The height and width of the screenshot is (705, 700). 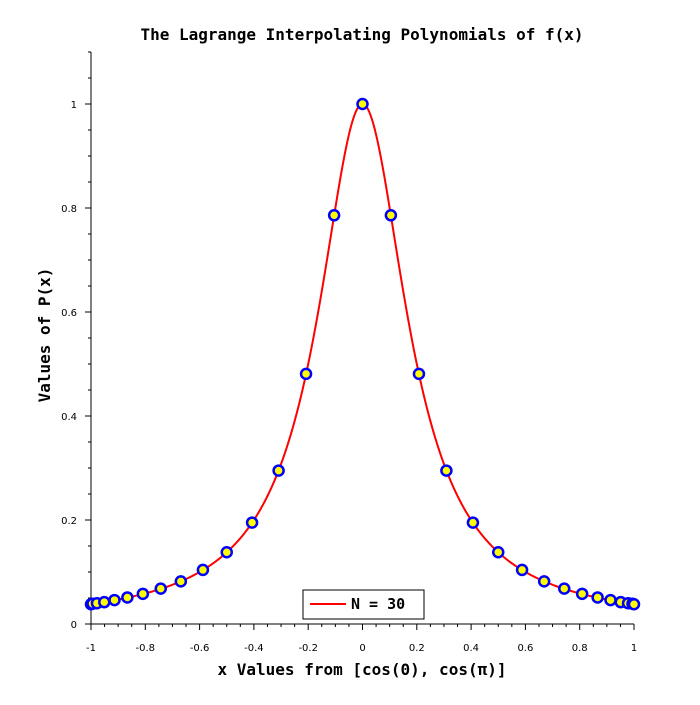 What do you see at coordinates (69, 313) in the screenshot?
I see `y-tick-label: 0.6` at bounding box center [69, 313].